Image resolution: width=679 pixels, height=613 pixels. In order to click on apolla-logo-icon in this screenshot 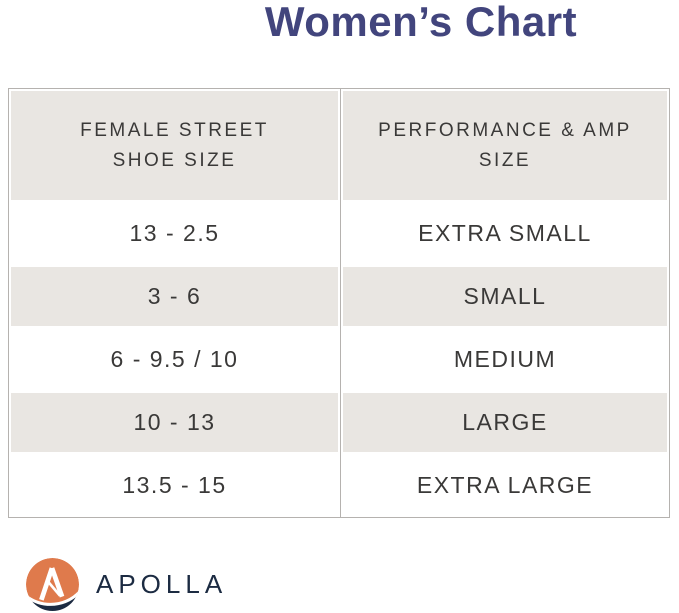, I will do `click(52, 584)`.